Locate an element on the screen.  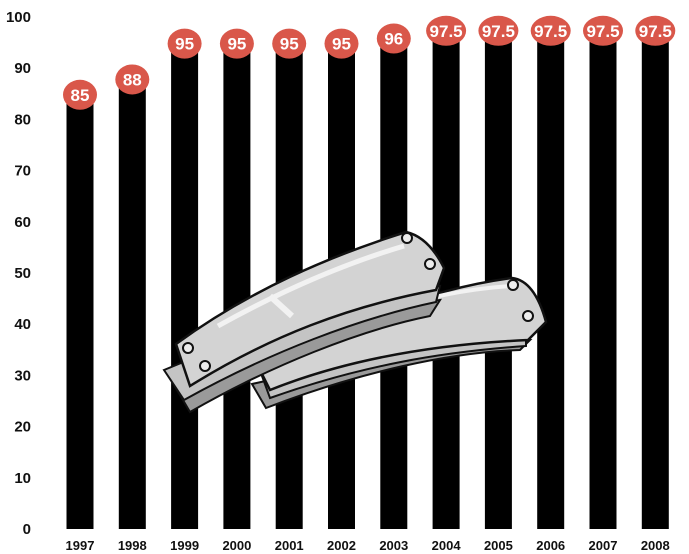
x-tick-label: 2000 is located at coordinates (236, 545).